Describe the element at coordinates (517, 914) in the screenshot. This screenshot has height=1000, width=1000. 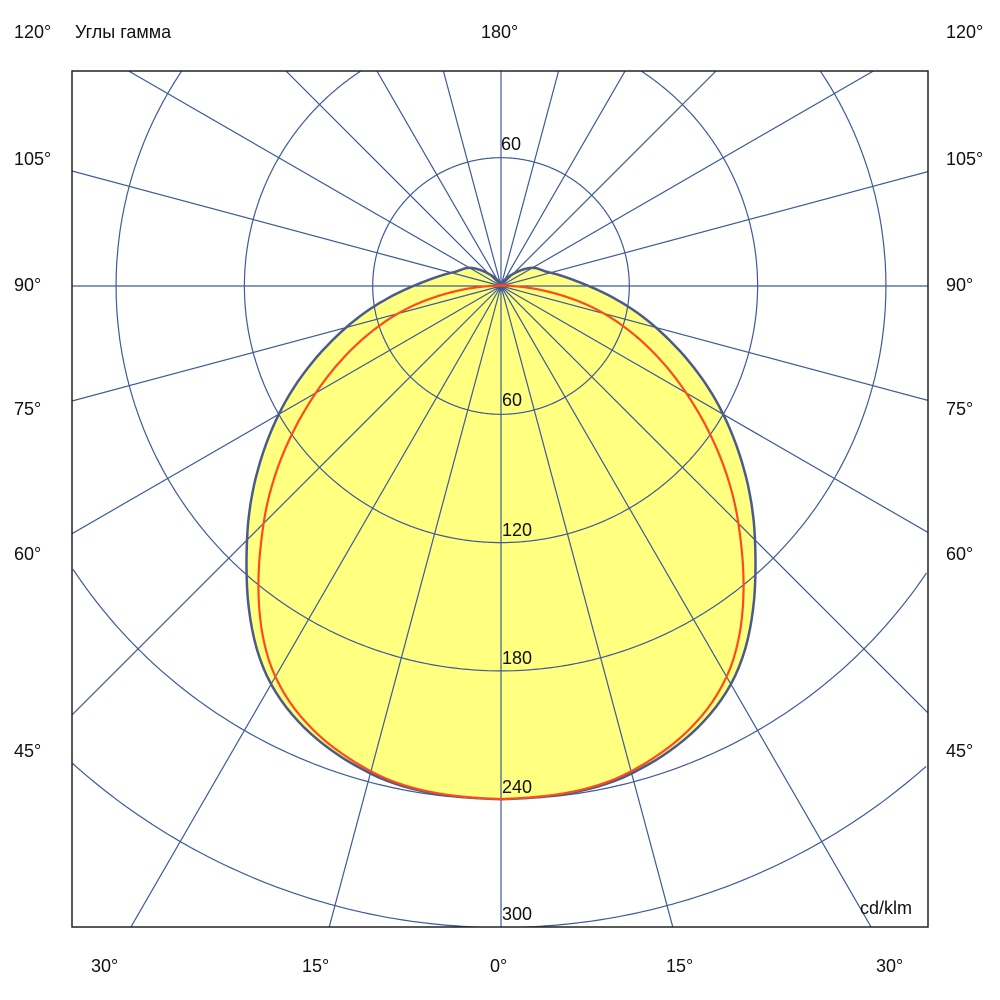
I see `ring-label: 300` at that location.